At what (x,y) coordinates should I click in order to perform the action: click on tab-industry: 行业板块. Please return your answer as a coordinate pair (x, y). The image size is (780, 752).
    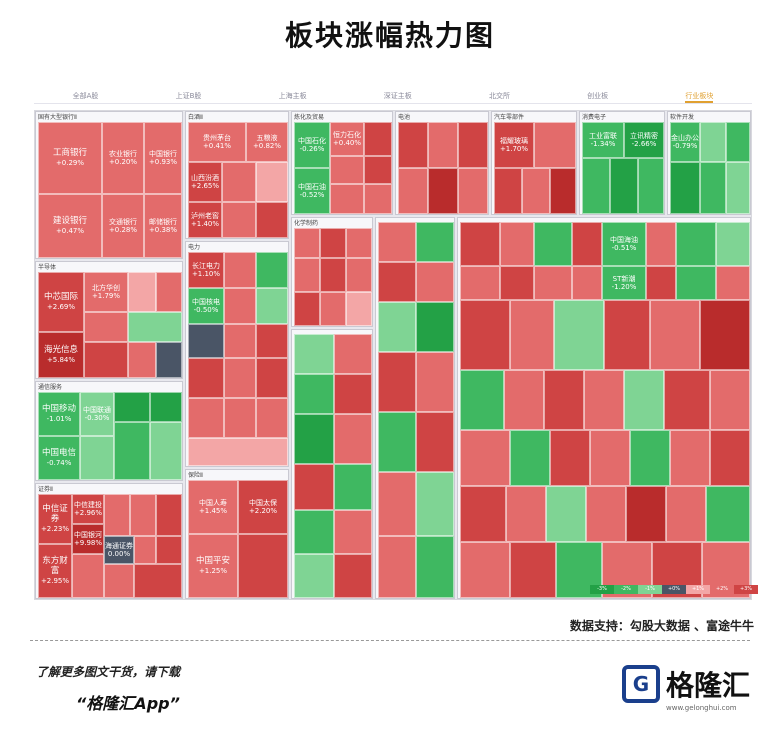
    Looking at the image, I should click on (699, 95).